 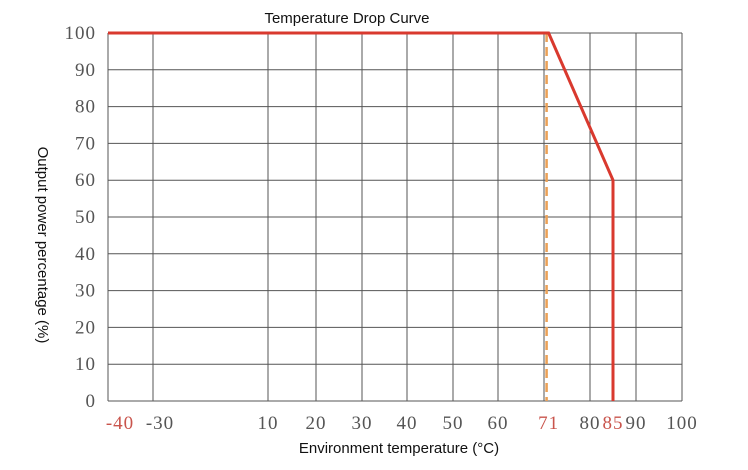 What do you see at coordinates (636, 423) in the screenshot?
I see `x-tick-label: 90` at bounding box center [636, 423].